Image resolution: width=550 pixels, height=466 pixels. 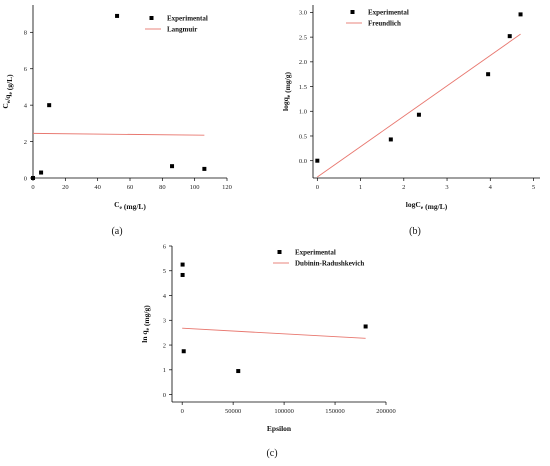 I want to click on x-tick-label: 120, so click(x=227, y=187).